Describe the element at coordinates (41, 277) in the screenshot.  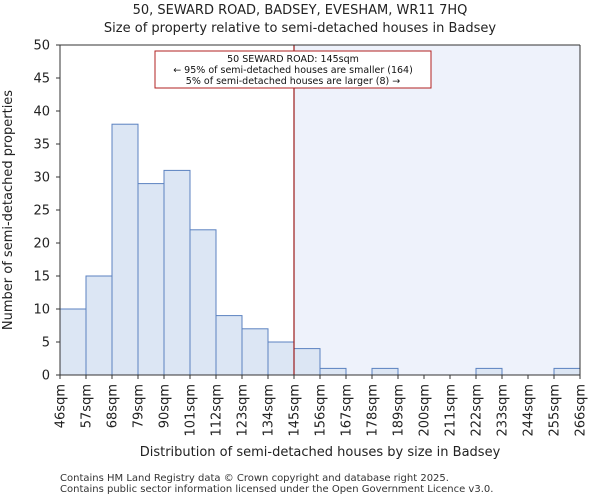
I see `y-tick-label: 15` at that location.